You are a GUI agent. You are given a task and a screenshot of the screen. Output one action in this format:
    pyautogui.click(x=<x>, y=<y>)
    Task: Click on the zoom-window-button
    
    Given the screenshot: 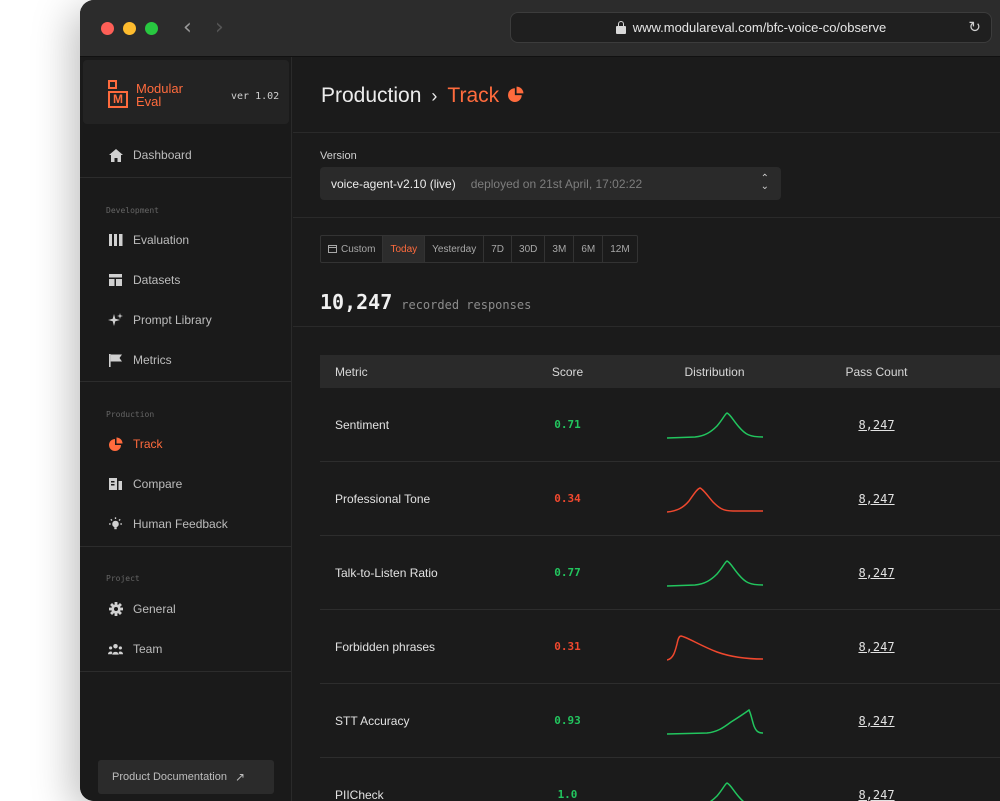 What is the action you would take?
    pyautogui.click(x=151, y=28)
    